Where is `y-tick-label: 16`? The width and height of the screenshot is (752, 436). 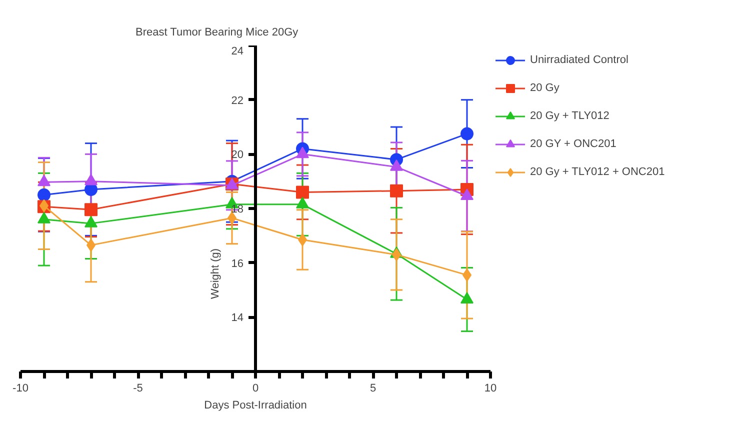
y-tick-label: 16 is located at coordinates (237, 264).